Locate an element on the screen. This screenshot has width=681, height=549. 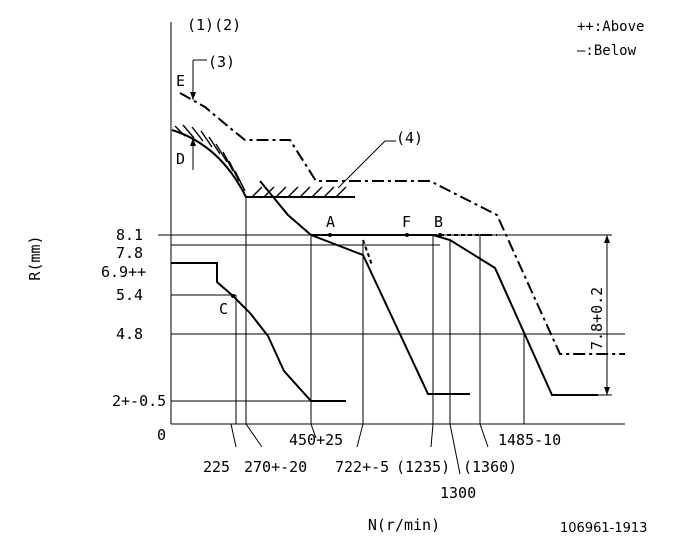
y-tick-2: 2+-0.5 is located at coordinates (139, 401).